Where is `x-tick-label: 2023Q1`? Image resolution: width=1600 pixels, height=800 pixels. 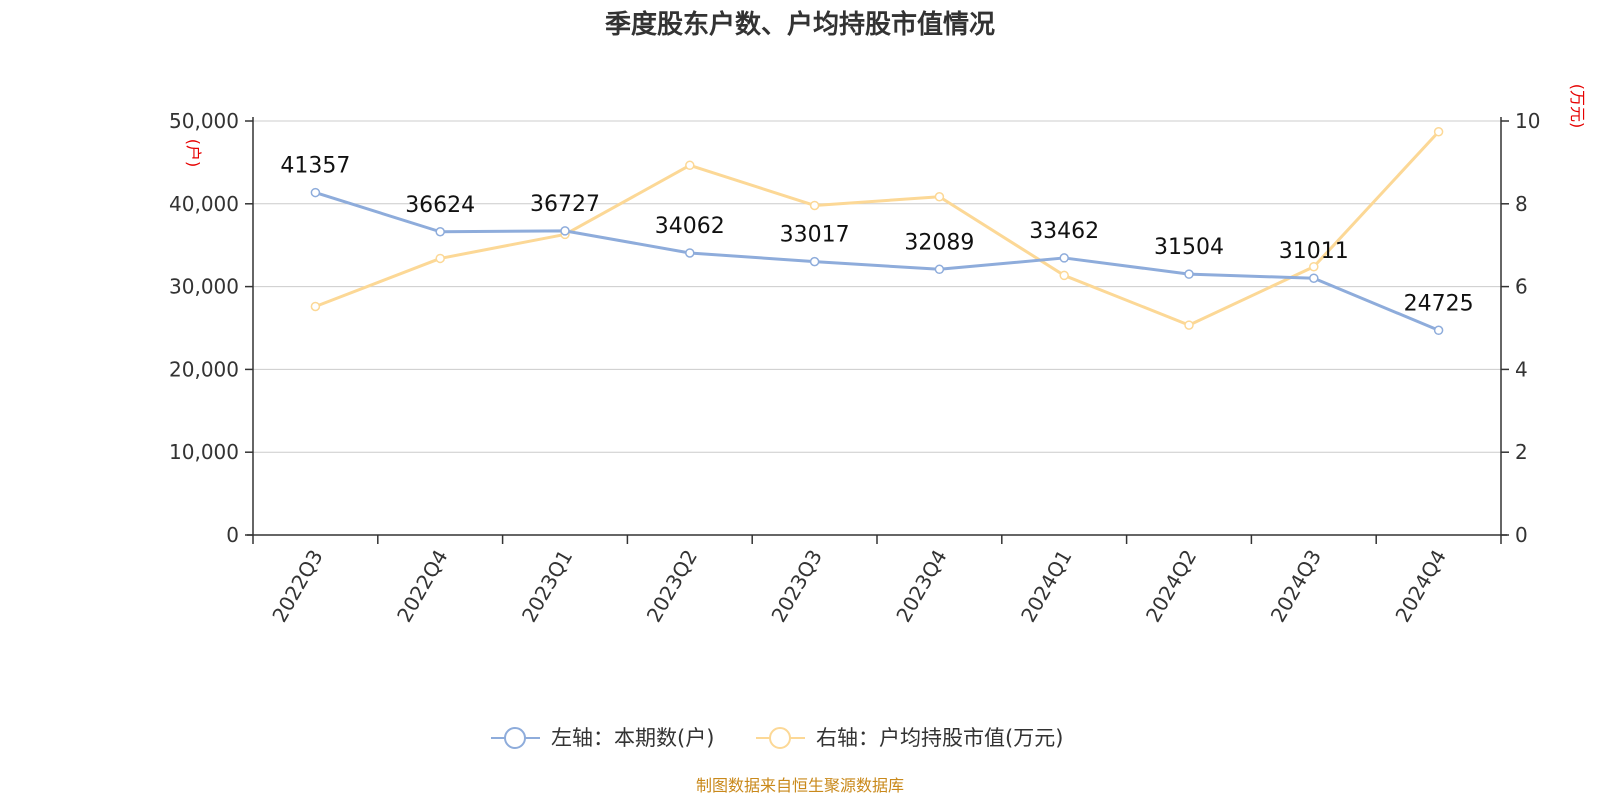 x-tick-label: 2023Q1 is located at coordinates (547, 586).